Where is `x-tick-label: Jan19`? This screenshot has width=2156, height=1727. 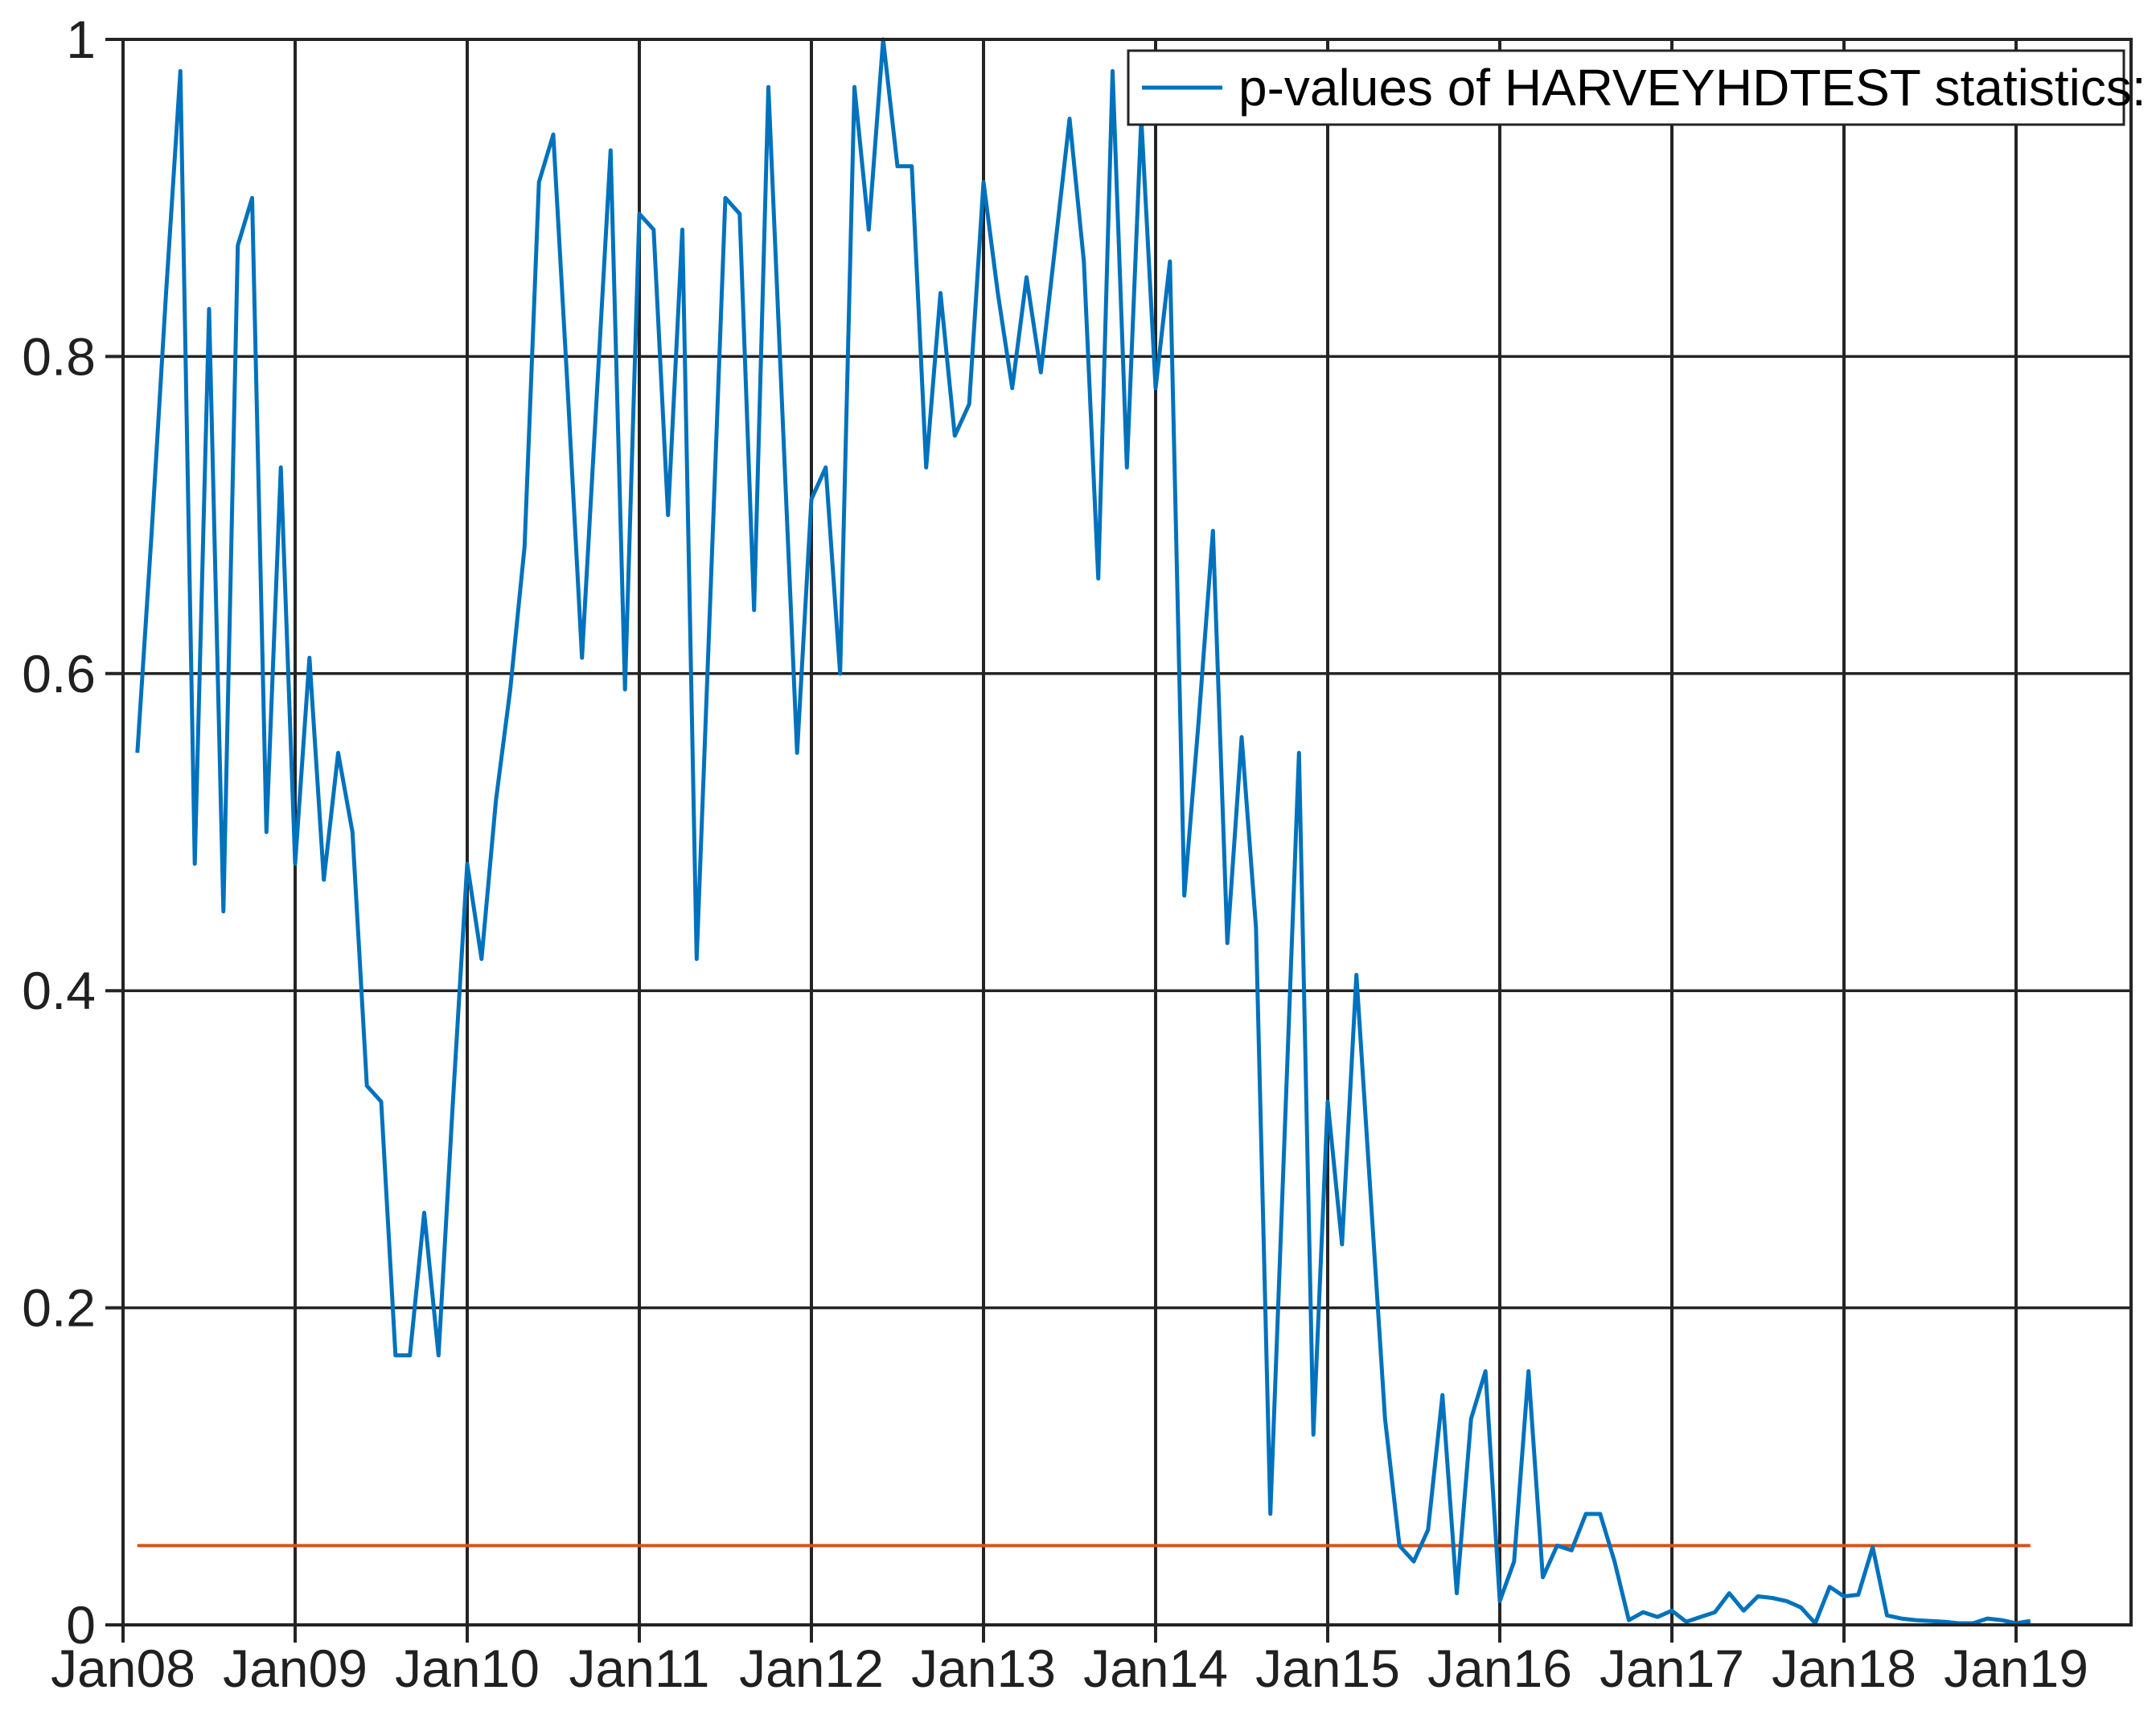
x-tick-label: Jan19 is located at coordinates (2016, 1668).